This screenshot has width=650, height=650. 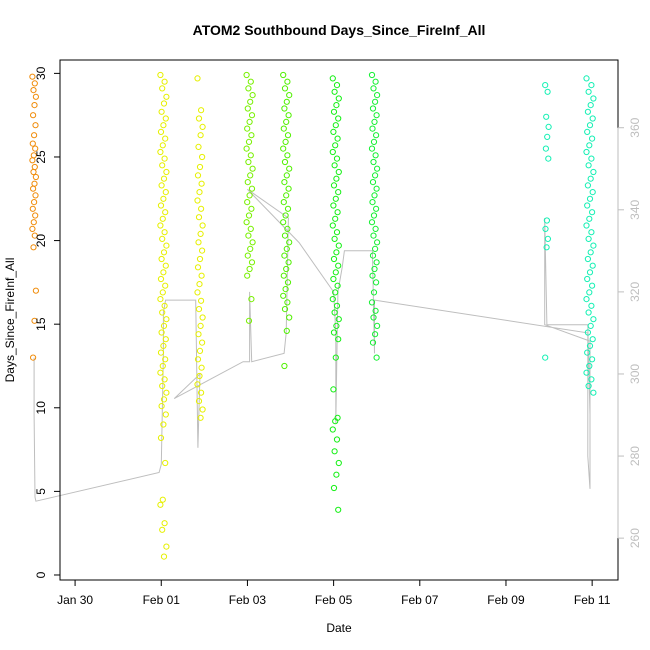 I want to click on y-tick-label: 30, so click(x=41, y=73).